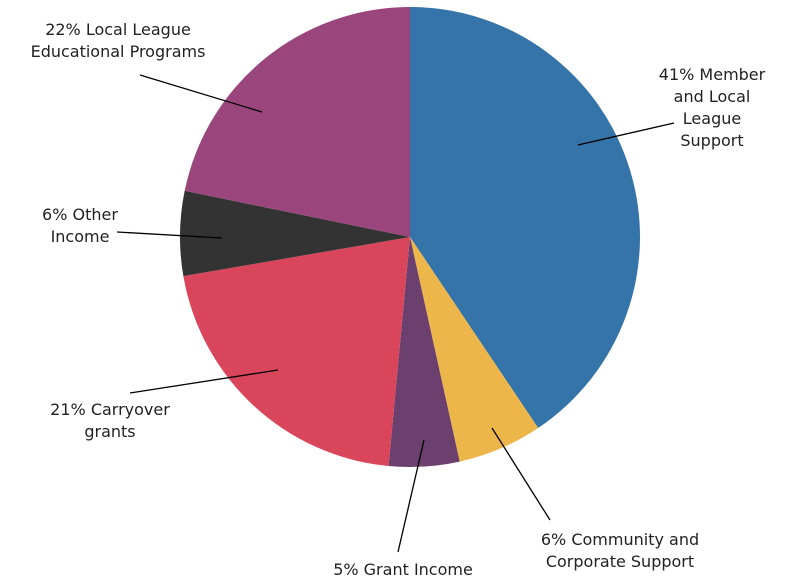  I want to click on slice-label-line: 22% Local League, so click(118, 29).